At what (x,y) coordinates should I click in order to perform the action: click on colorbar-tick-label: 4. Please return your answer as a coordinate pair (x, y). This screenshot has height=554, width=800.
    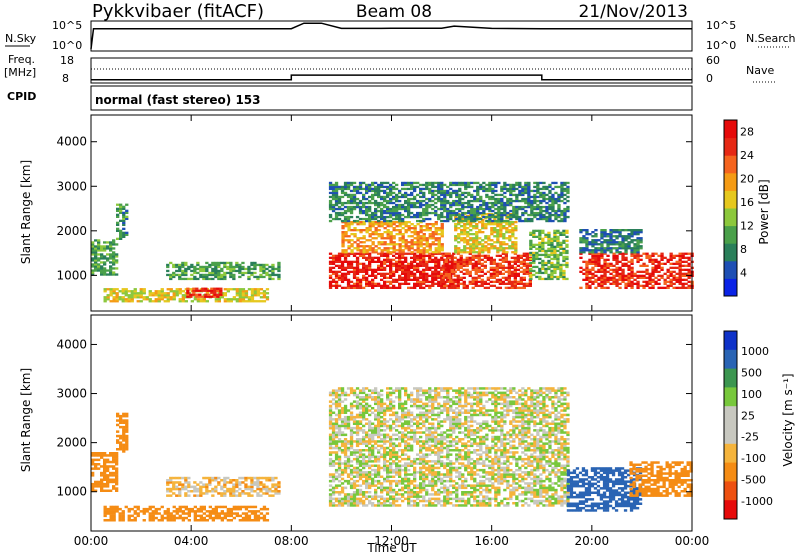
    Looking at the image, I should click on (743, 273).